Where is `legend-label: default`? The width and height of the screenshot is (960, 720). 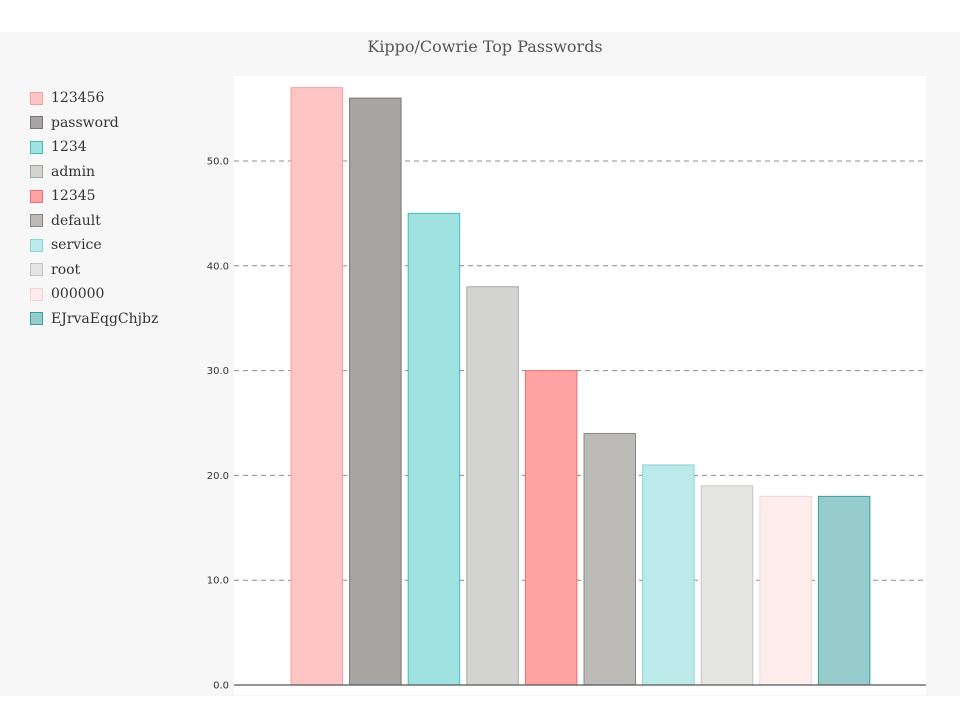 legend-label: default is located at coordinates (76, 220).